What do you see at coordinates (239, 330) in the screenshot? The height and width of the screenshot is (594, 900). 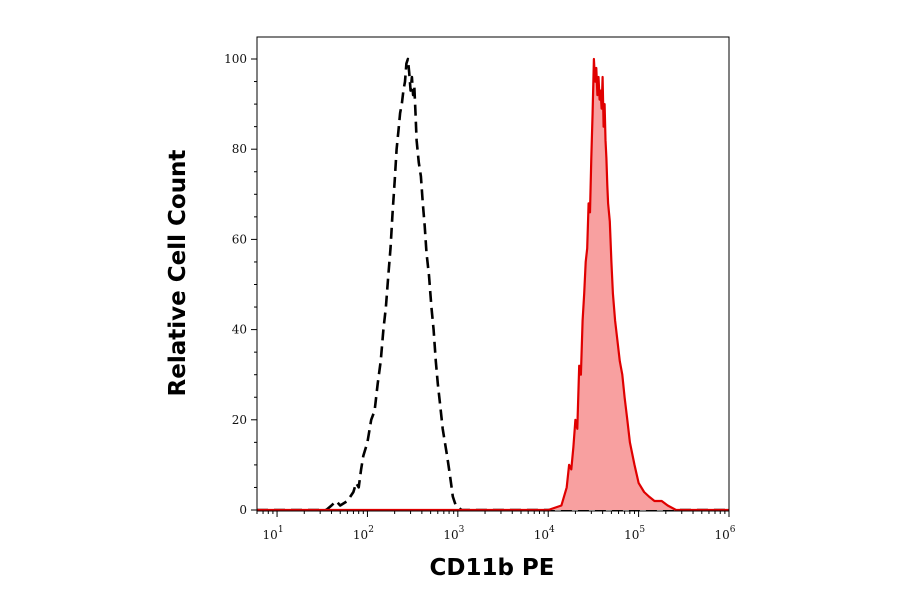 I see `y-tick-label: 40` at bounding box center [239, 330].